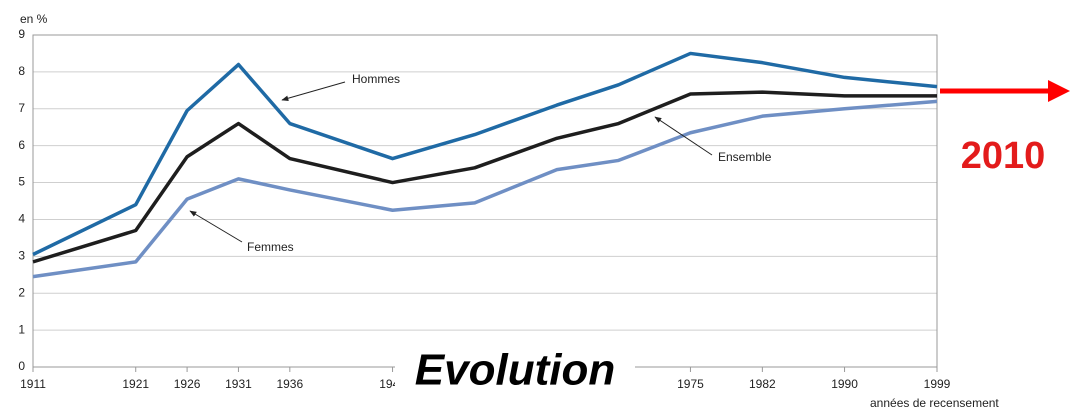 This screenshot has width=1079, height=410. I want to click on x-tick-label: 1911, so click(33, 384).